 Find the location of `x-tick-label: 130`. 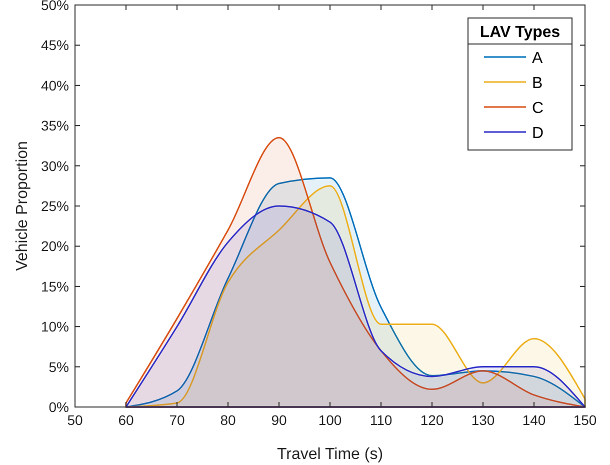

x-tick-label: 130 is located at coordinates (483, 420).